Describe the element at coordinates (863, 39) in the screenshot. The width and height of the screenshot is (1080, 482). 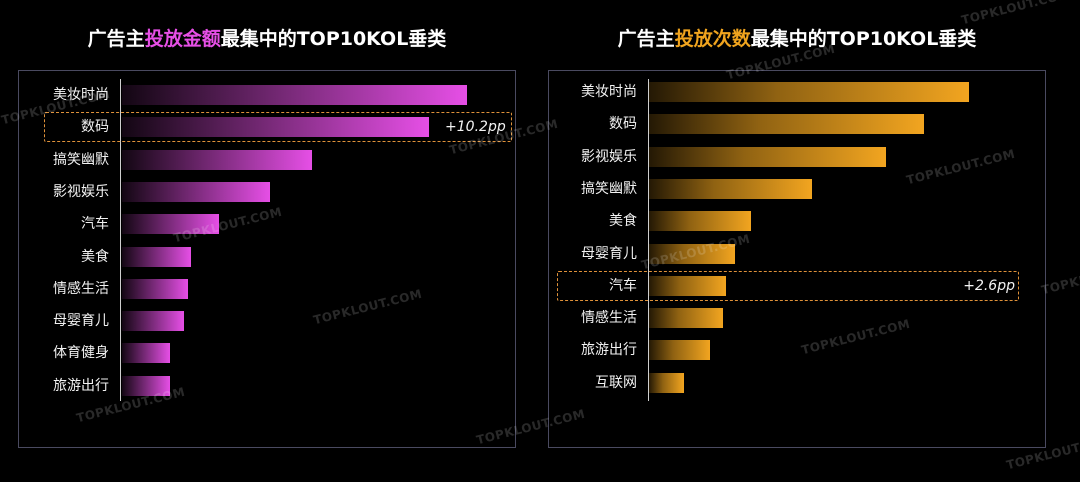
I see `title-right-suffix: 最集中的TOP10KOL垂类` at that location.